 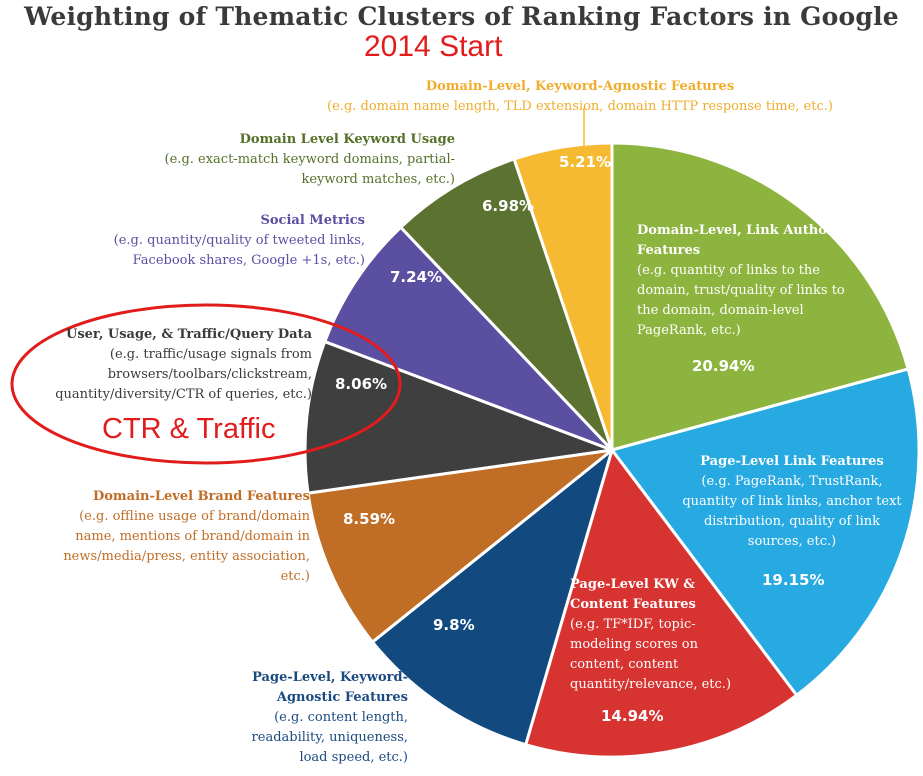 What do you see at coordinates (369, 519) in the screenshot?
I see `slice-value-label: 8.59%` at bounding box center [369, 519].